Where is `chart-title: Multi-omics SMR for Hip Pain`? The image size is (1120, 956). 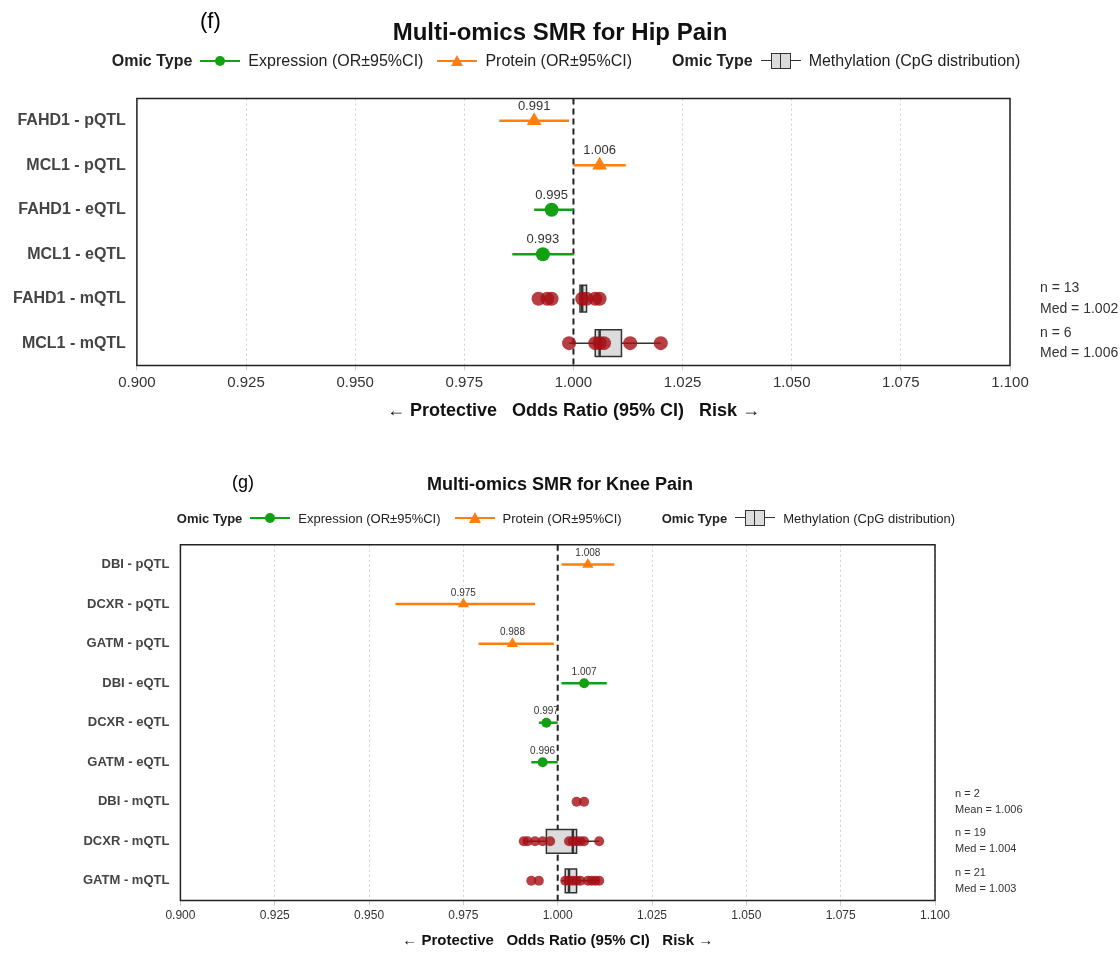 chart-title: Multi-omics SMR for Hip Pain is located at coordinates (560, 31).